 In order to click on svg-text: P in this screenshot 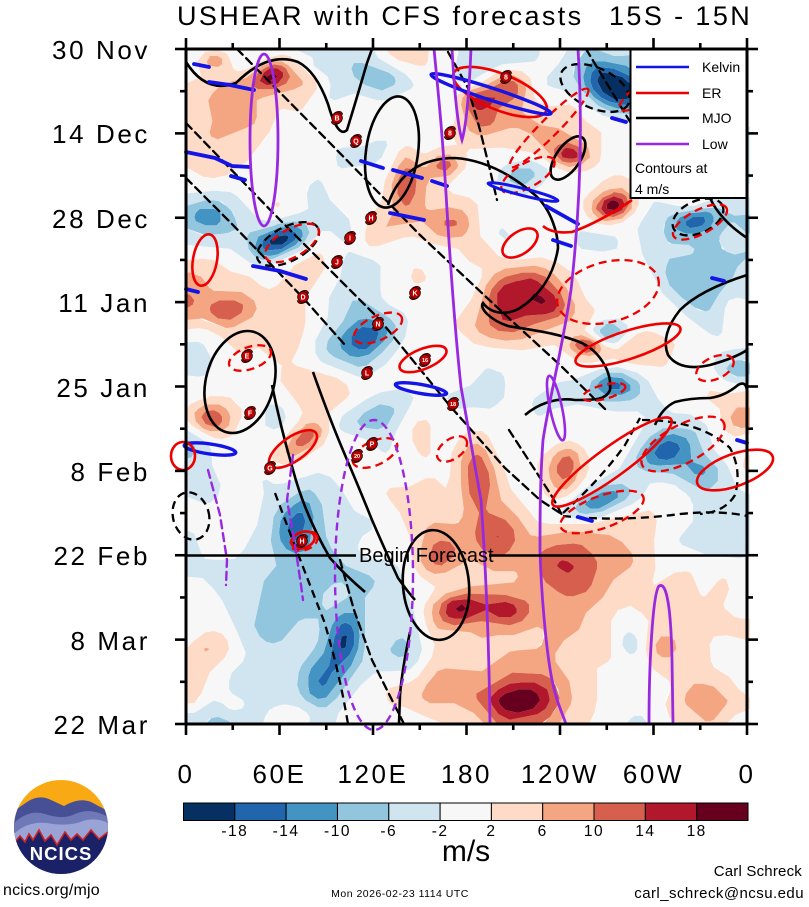, I will do `click(372, 445)`.